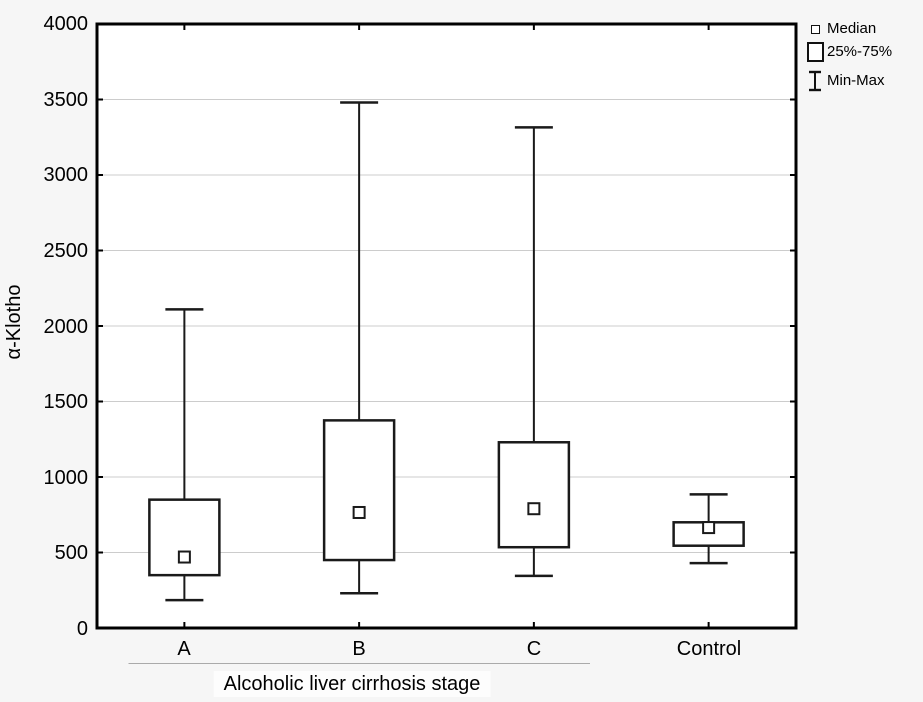 This screenshot has height=702, width=923. Describe the element at coordinates (66, 251) in the screenshot. I see `y-tick-label-2500: 2500` at that location.